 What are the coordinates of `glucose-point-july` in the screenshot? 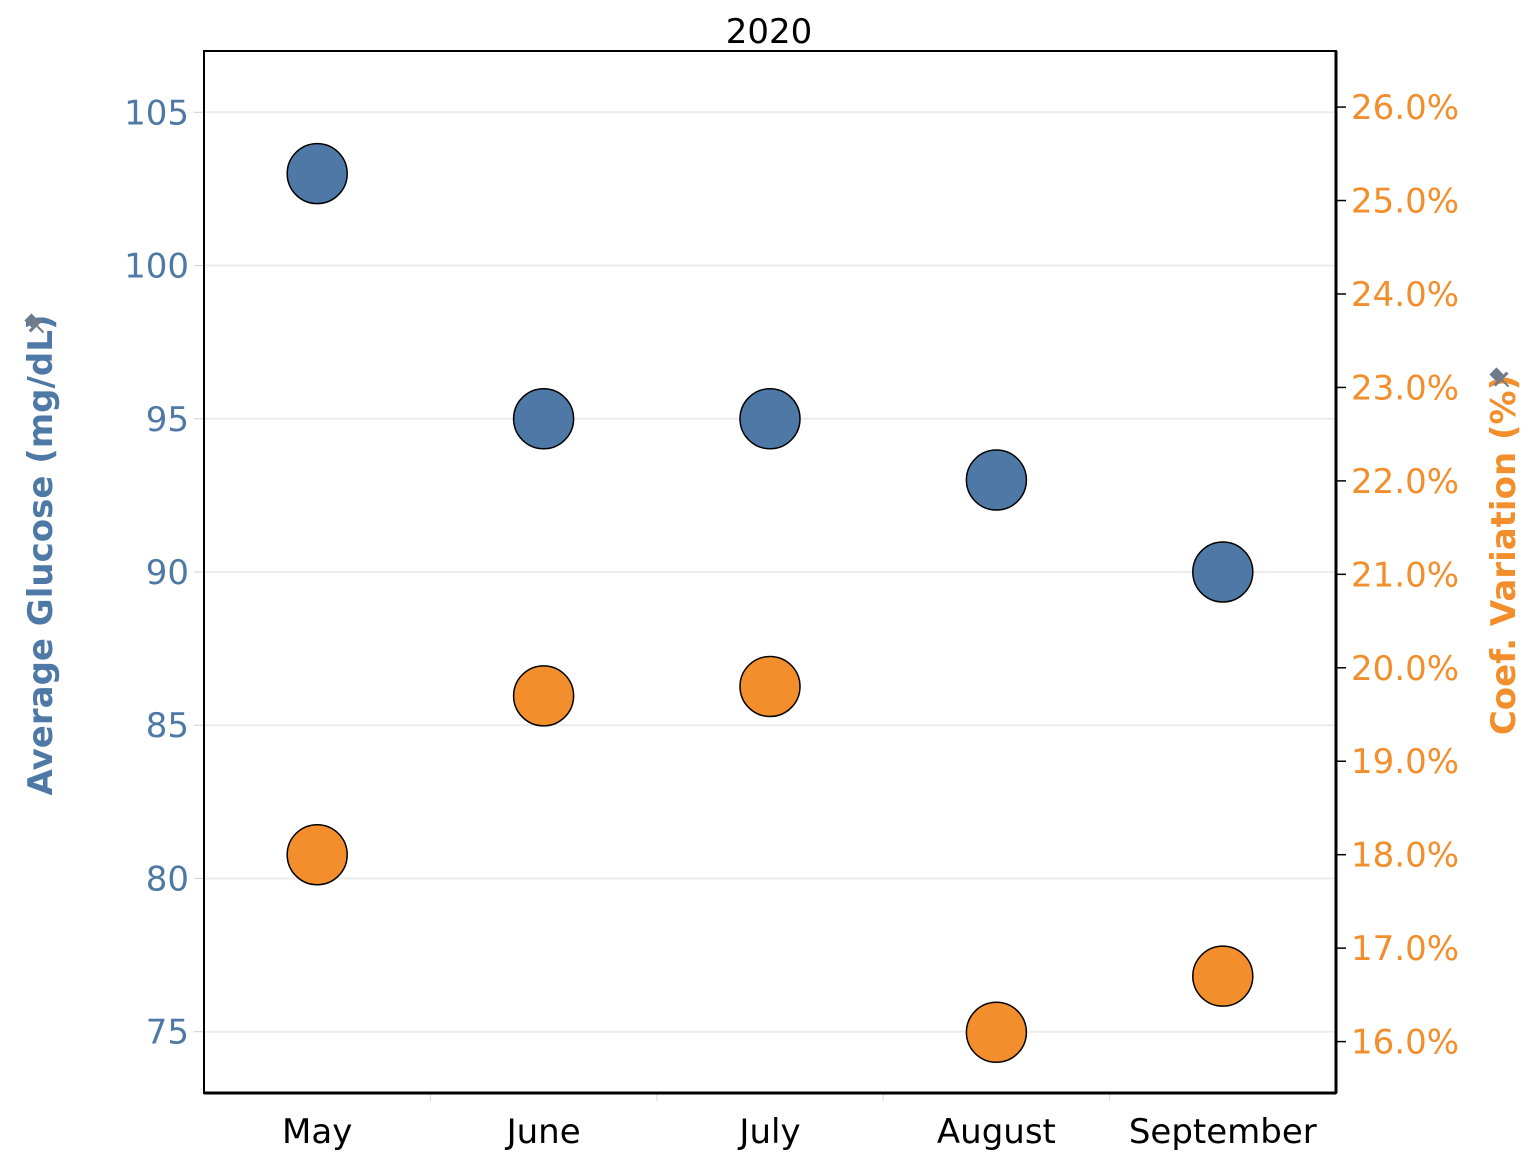 It's located at (770, 419).